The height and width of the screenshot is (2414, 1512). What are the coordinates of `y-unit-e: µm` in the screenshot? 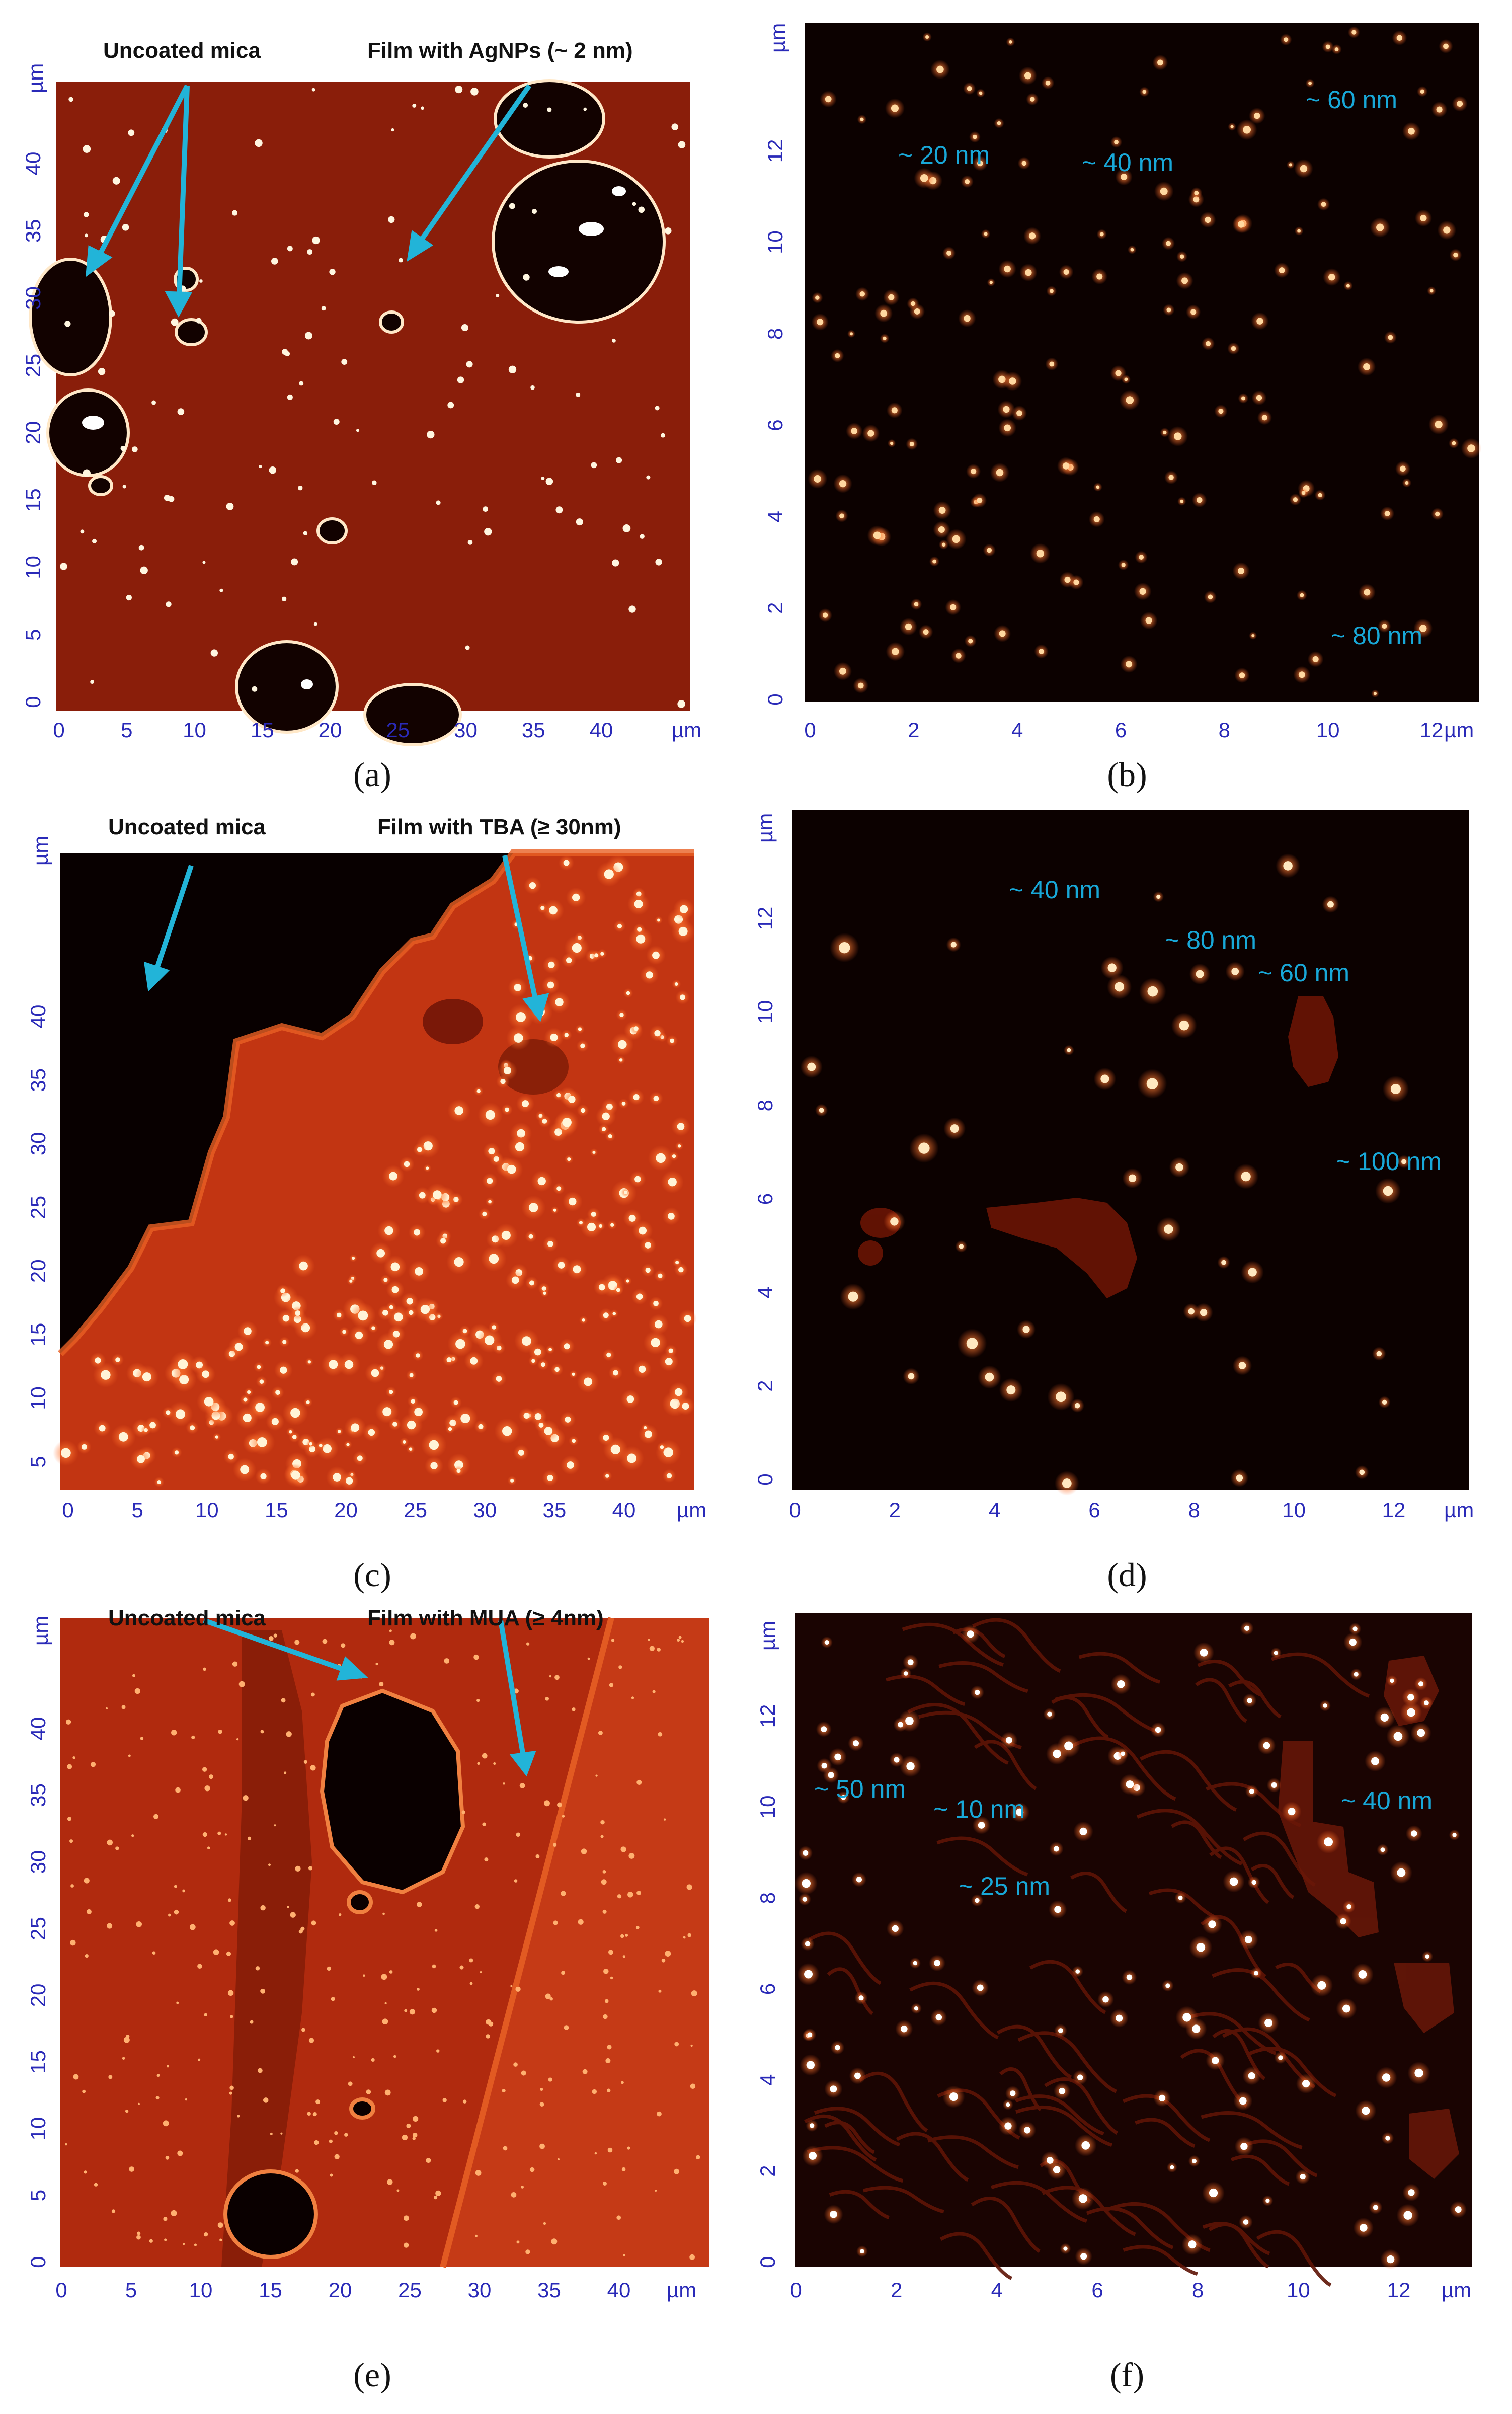 It's located at (41, 1631).